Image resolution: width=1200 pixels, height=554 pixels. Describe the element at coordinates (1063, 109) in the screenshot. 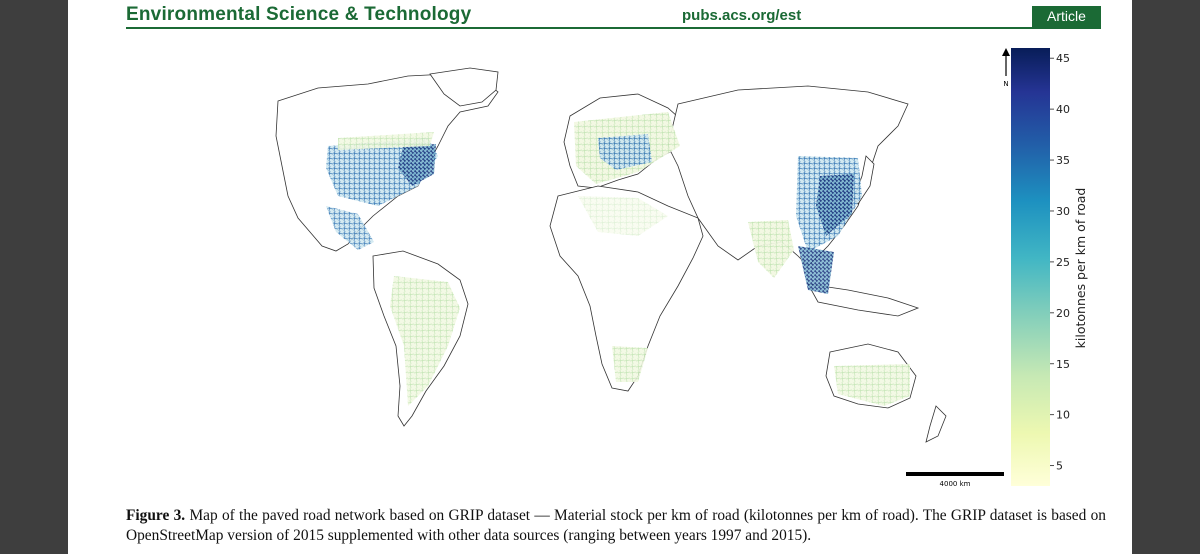

I see `colorbar-tick-label: 40` at that location.